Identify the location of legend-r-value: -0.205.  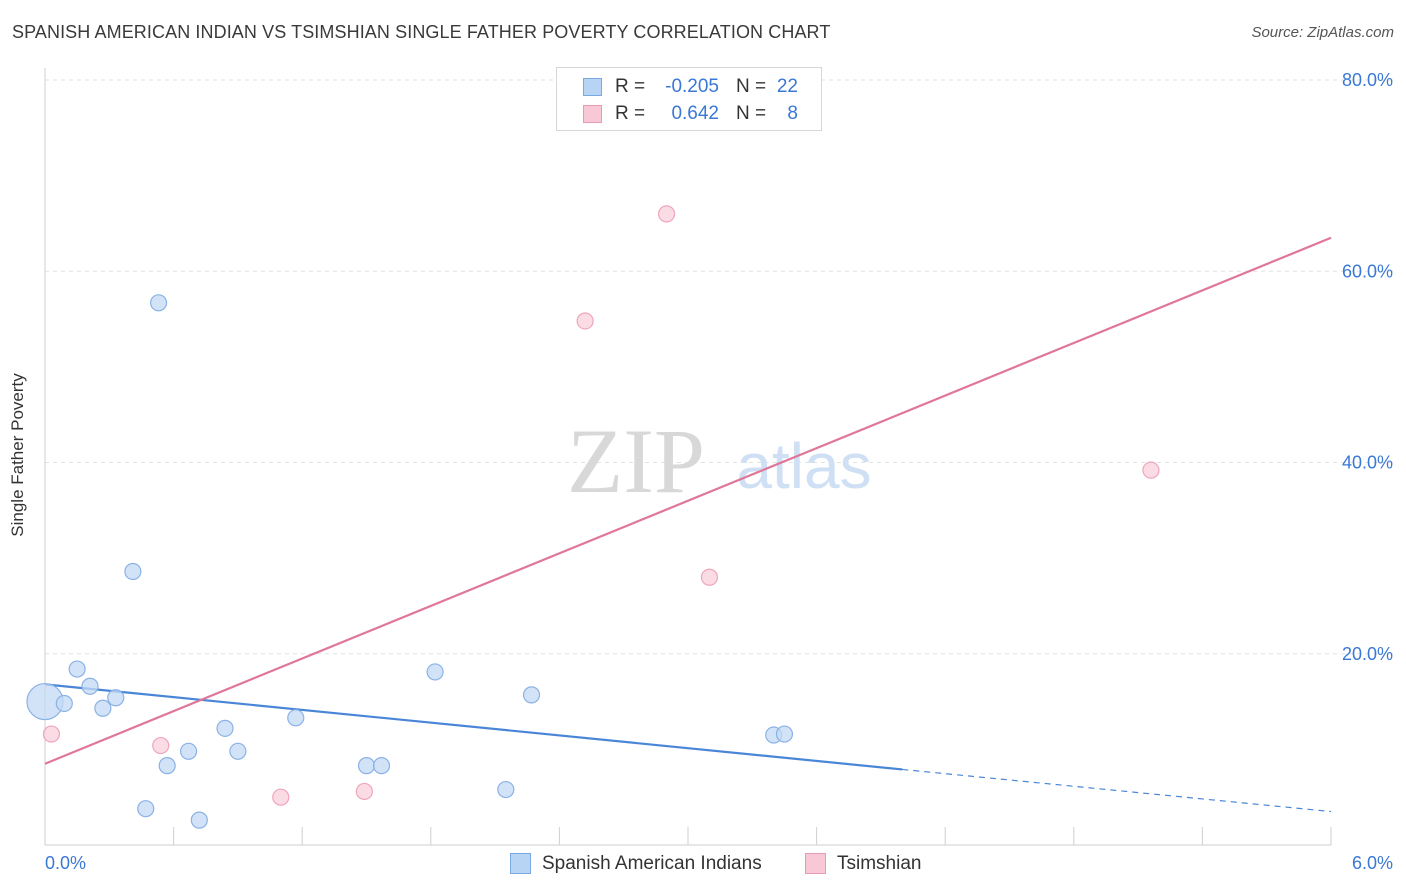
(692, 86).